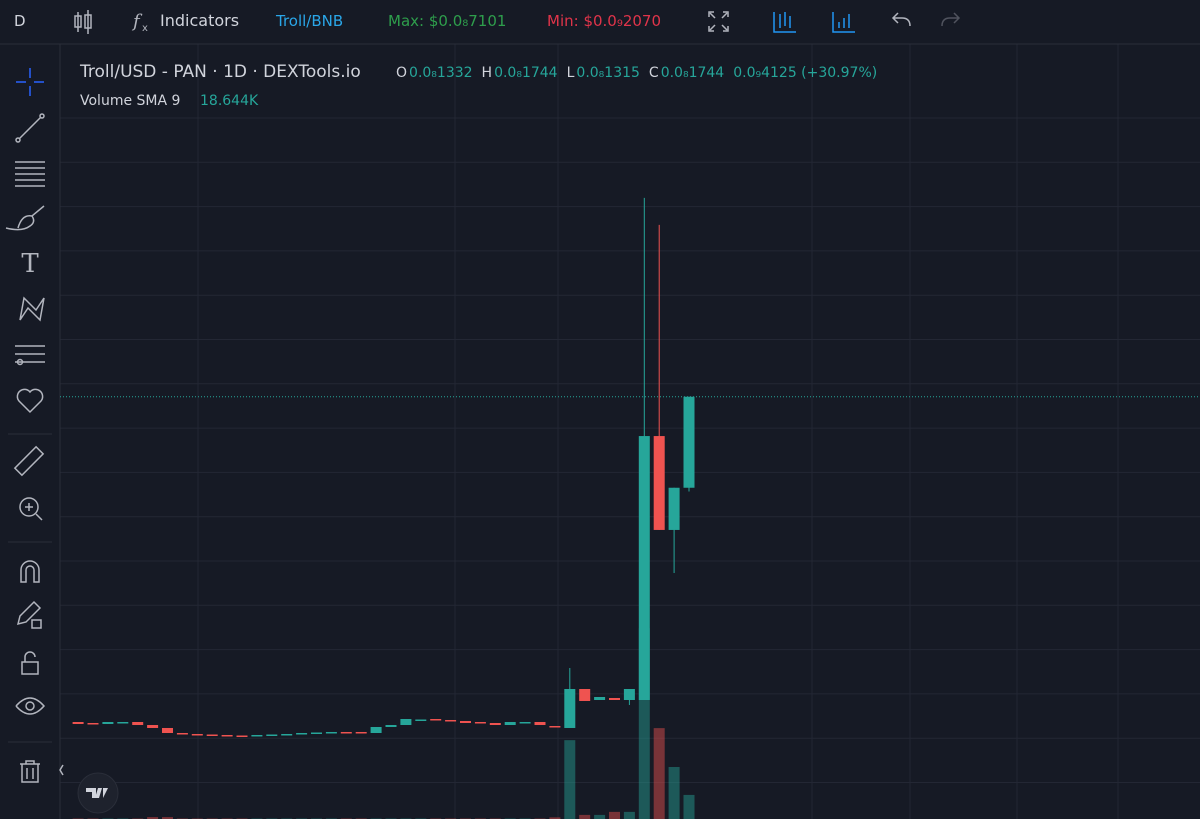 The width and height of the screenshot is (1200, 819). I want to click on chart-title: Troll/USD - PAN · 1D · DEXTools.io, so click(220, 72).